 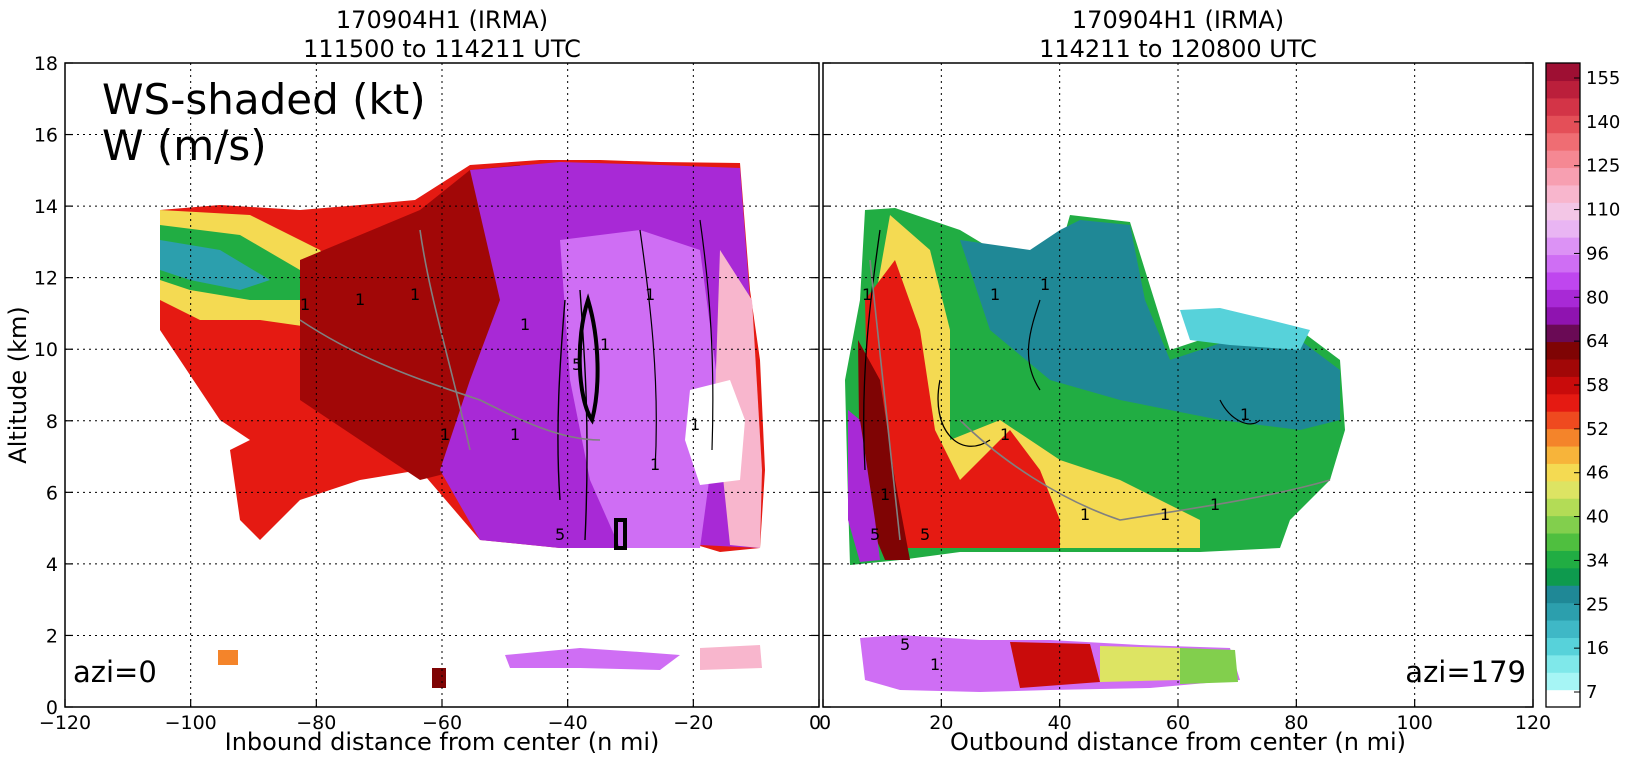 What do you see at coordinates (1597, 473) in the screenshot?
I see `colorbar-label: 46` at bounding box center [1597, 473].